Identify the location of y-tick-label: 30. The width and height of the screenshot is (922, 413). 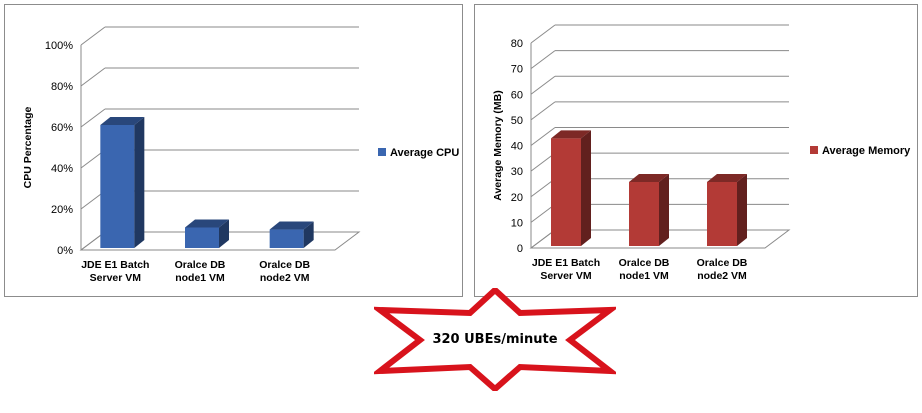
(517, 172).